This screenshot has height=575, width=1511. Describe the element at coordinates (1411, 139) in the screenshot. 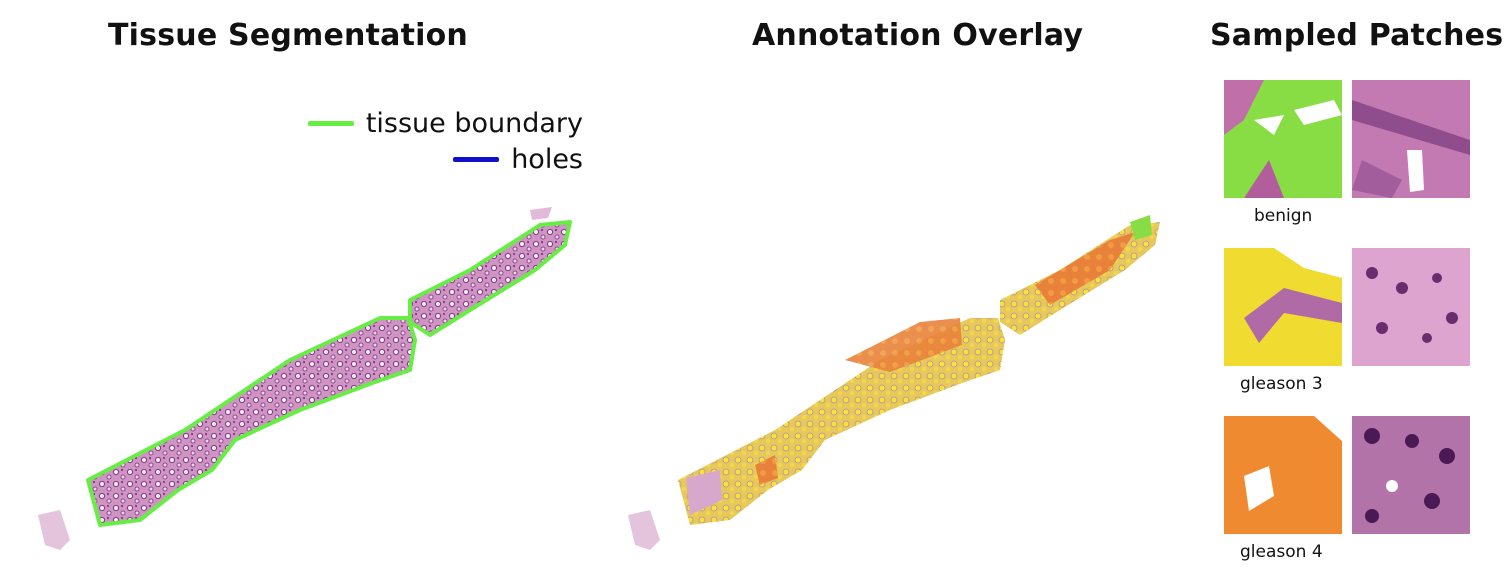

I see `benign-he-patch` at that location.